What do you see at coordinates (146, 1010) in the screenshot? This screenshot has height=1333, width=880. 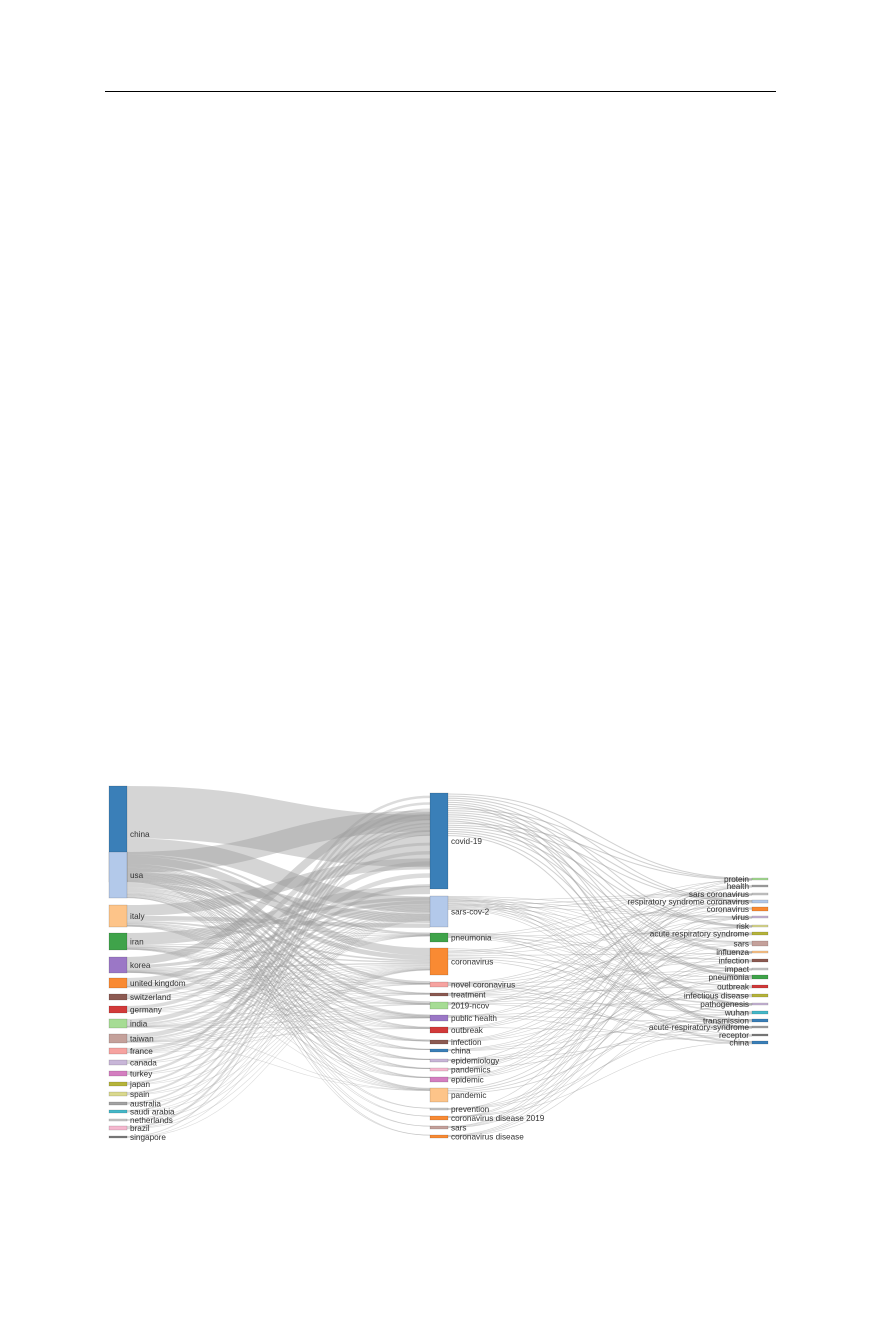 I see `country-label: germany` at bounding box center [146, 1010].